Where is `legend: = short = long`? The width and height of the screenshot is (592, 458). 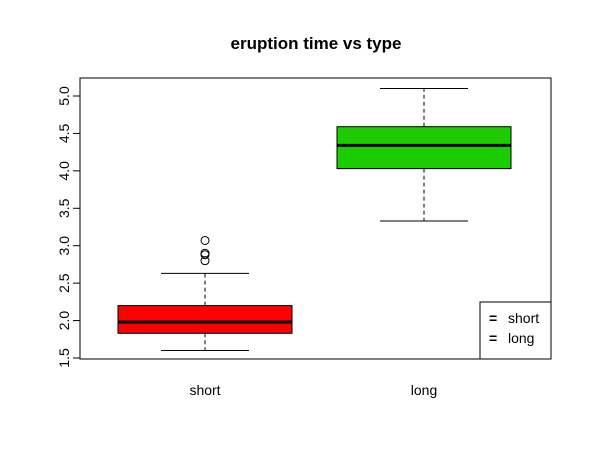 legend: = short = long is located at coordinates (515, 330).